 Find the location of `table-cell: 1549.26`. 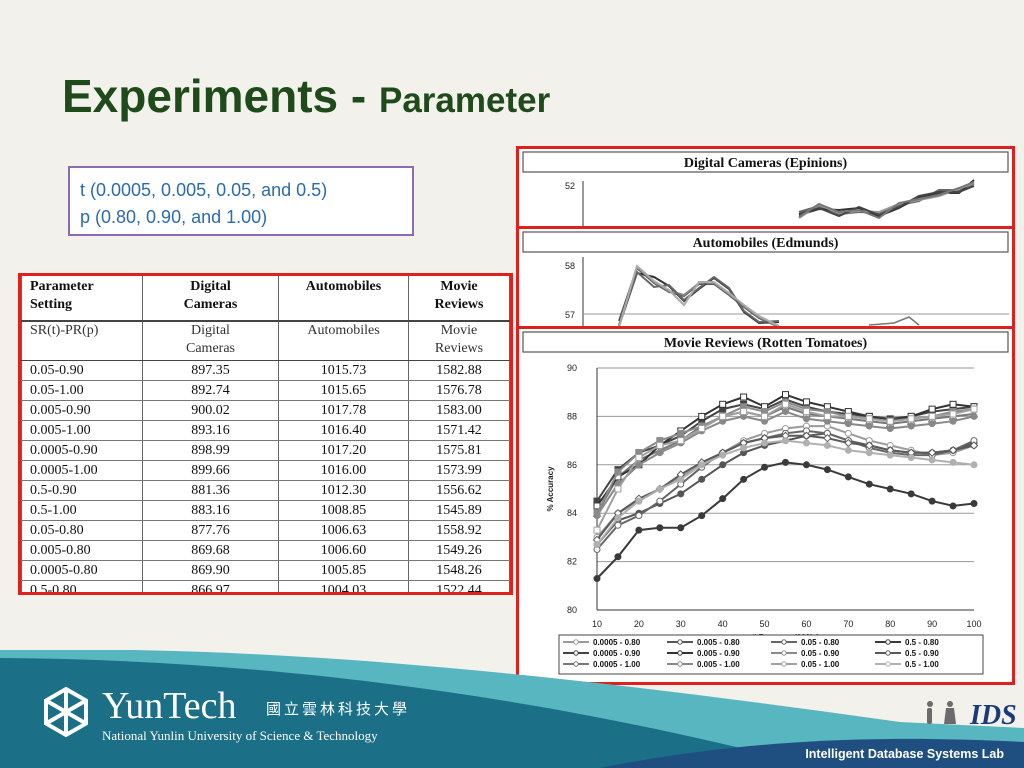

table-cell: 1549.26 is located at coordinates (459, 550).